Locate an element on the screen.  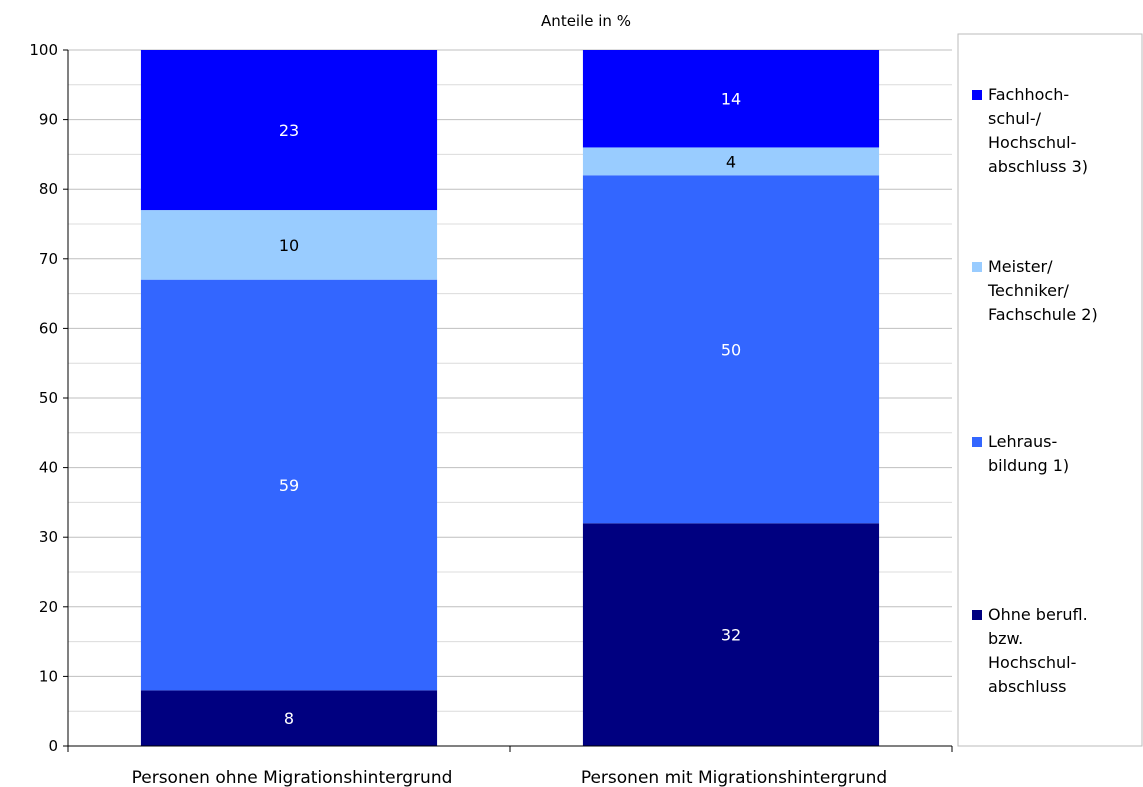
y-tick-label: 60 is located at coordinates (48, 328).